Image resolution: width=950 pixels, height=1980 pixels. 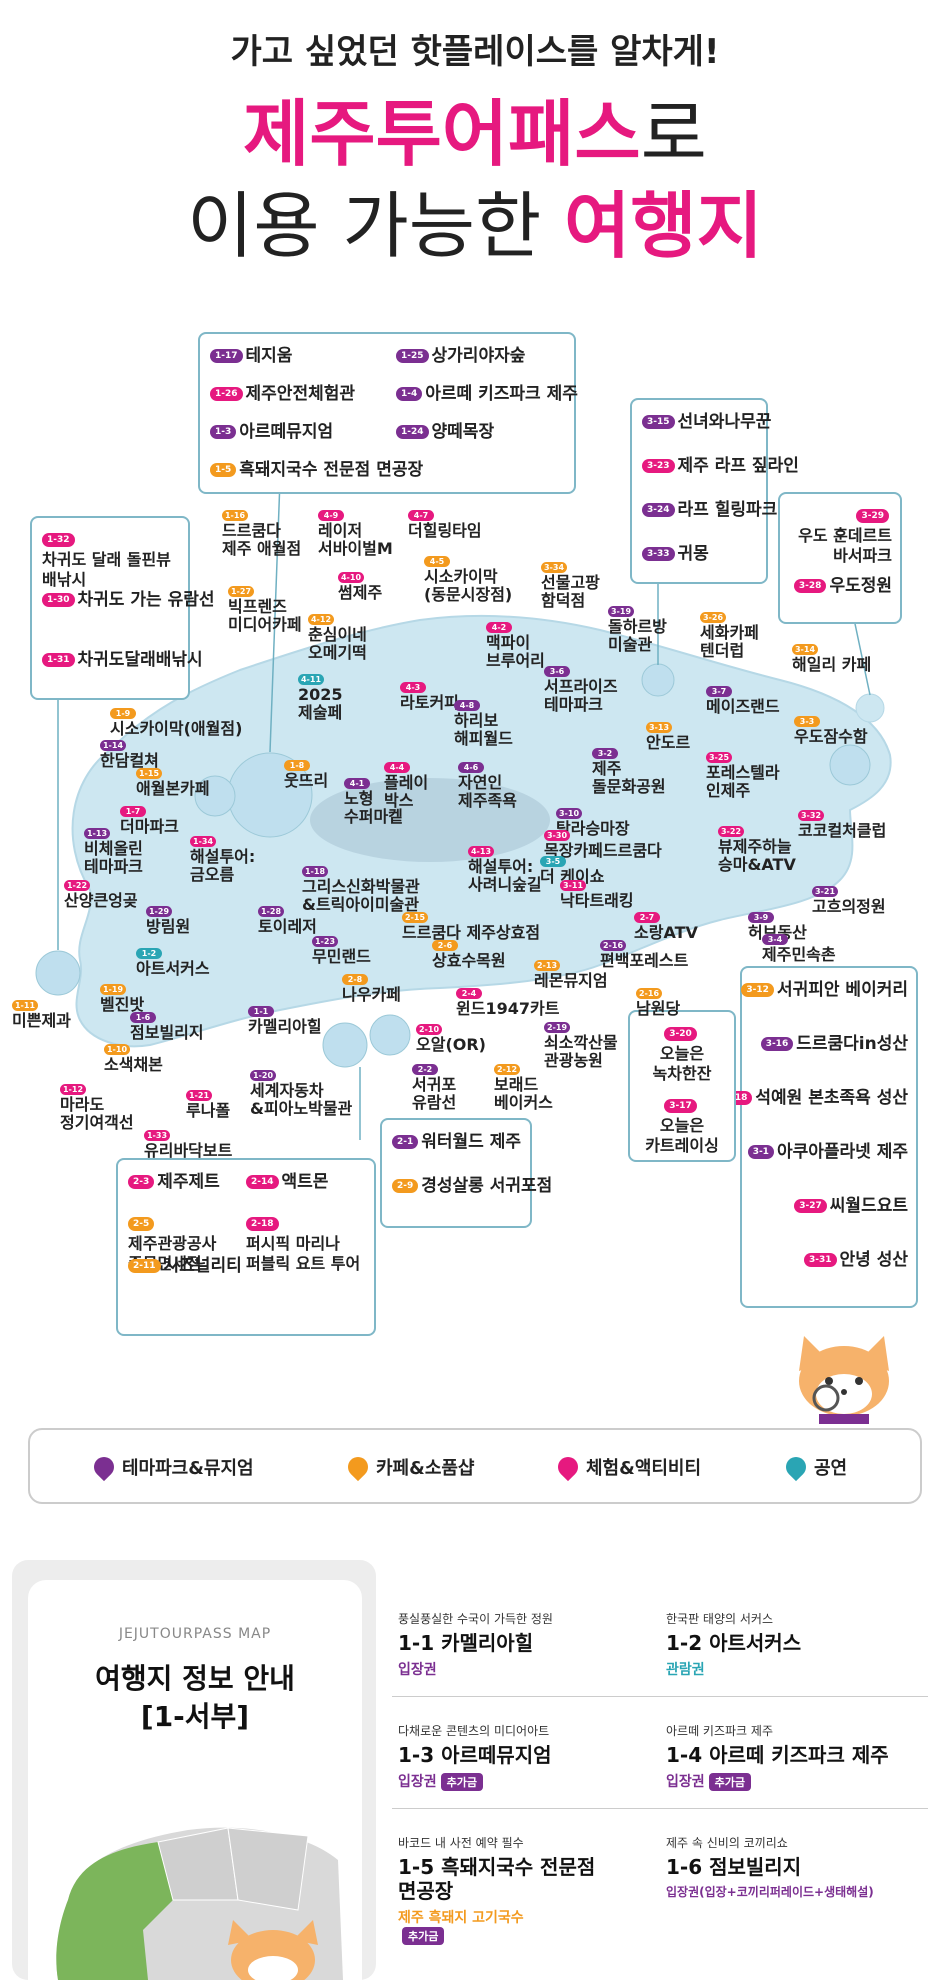 What do you see at coordinates (194, 1770) in the screenshot?
I see `info-panel: JEJUTOURPASS MAP 여행지 정보 안내 [1-서부]` at bounding box center [194, 1770].